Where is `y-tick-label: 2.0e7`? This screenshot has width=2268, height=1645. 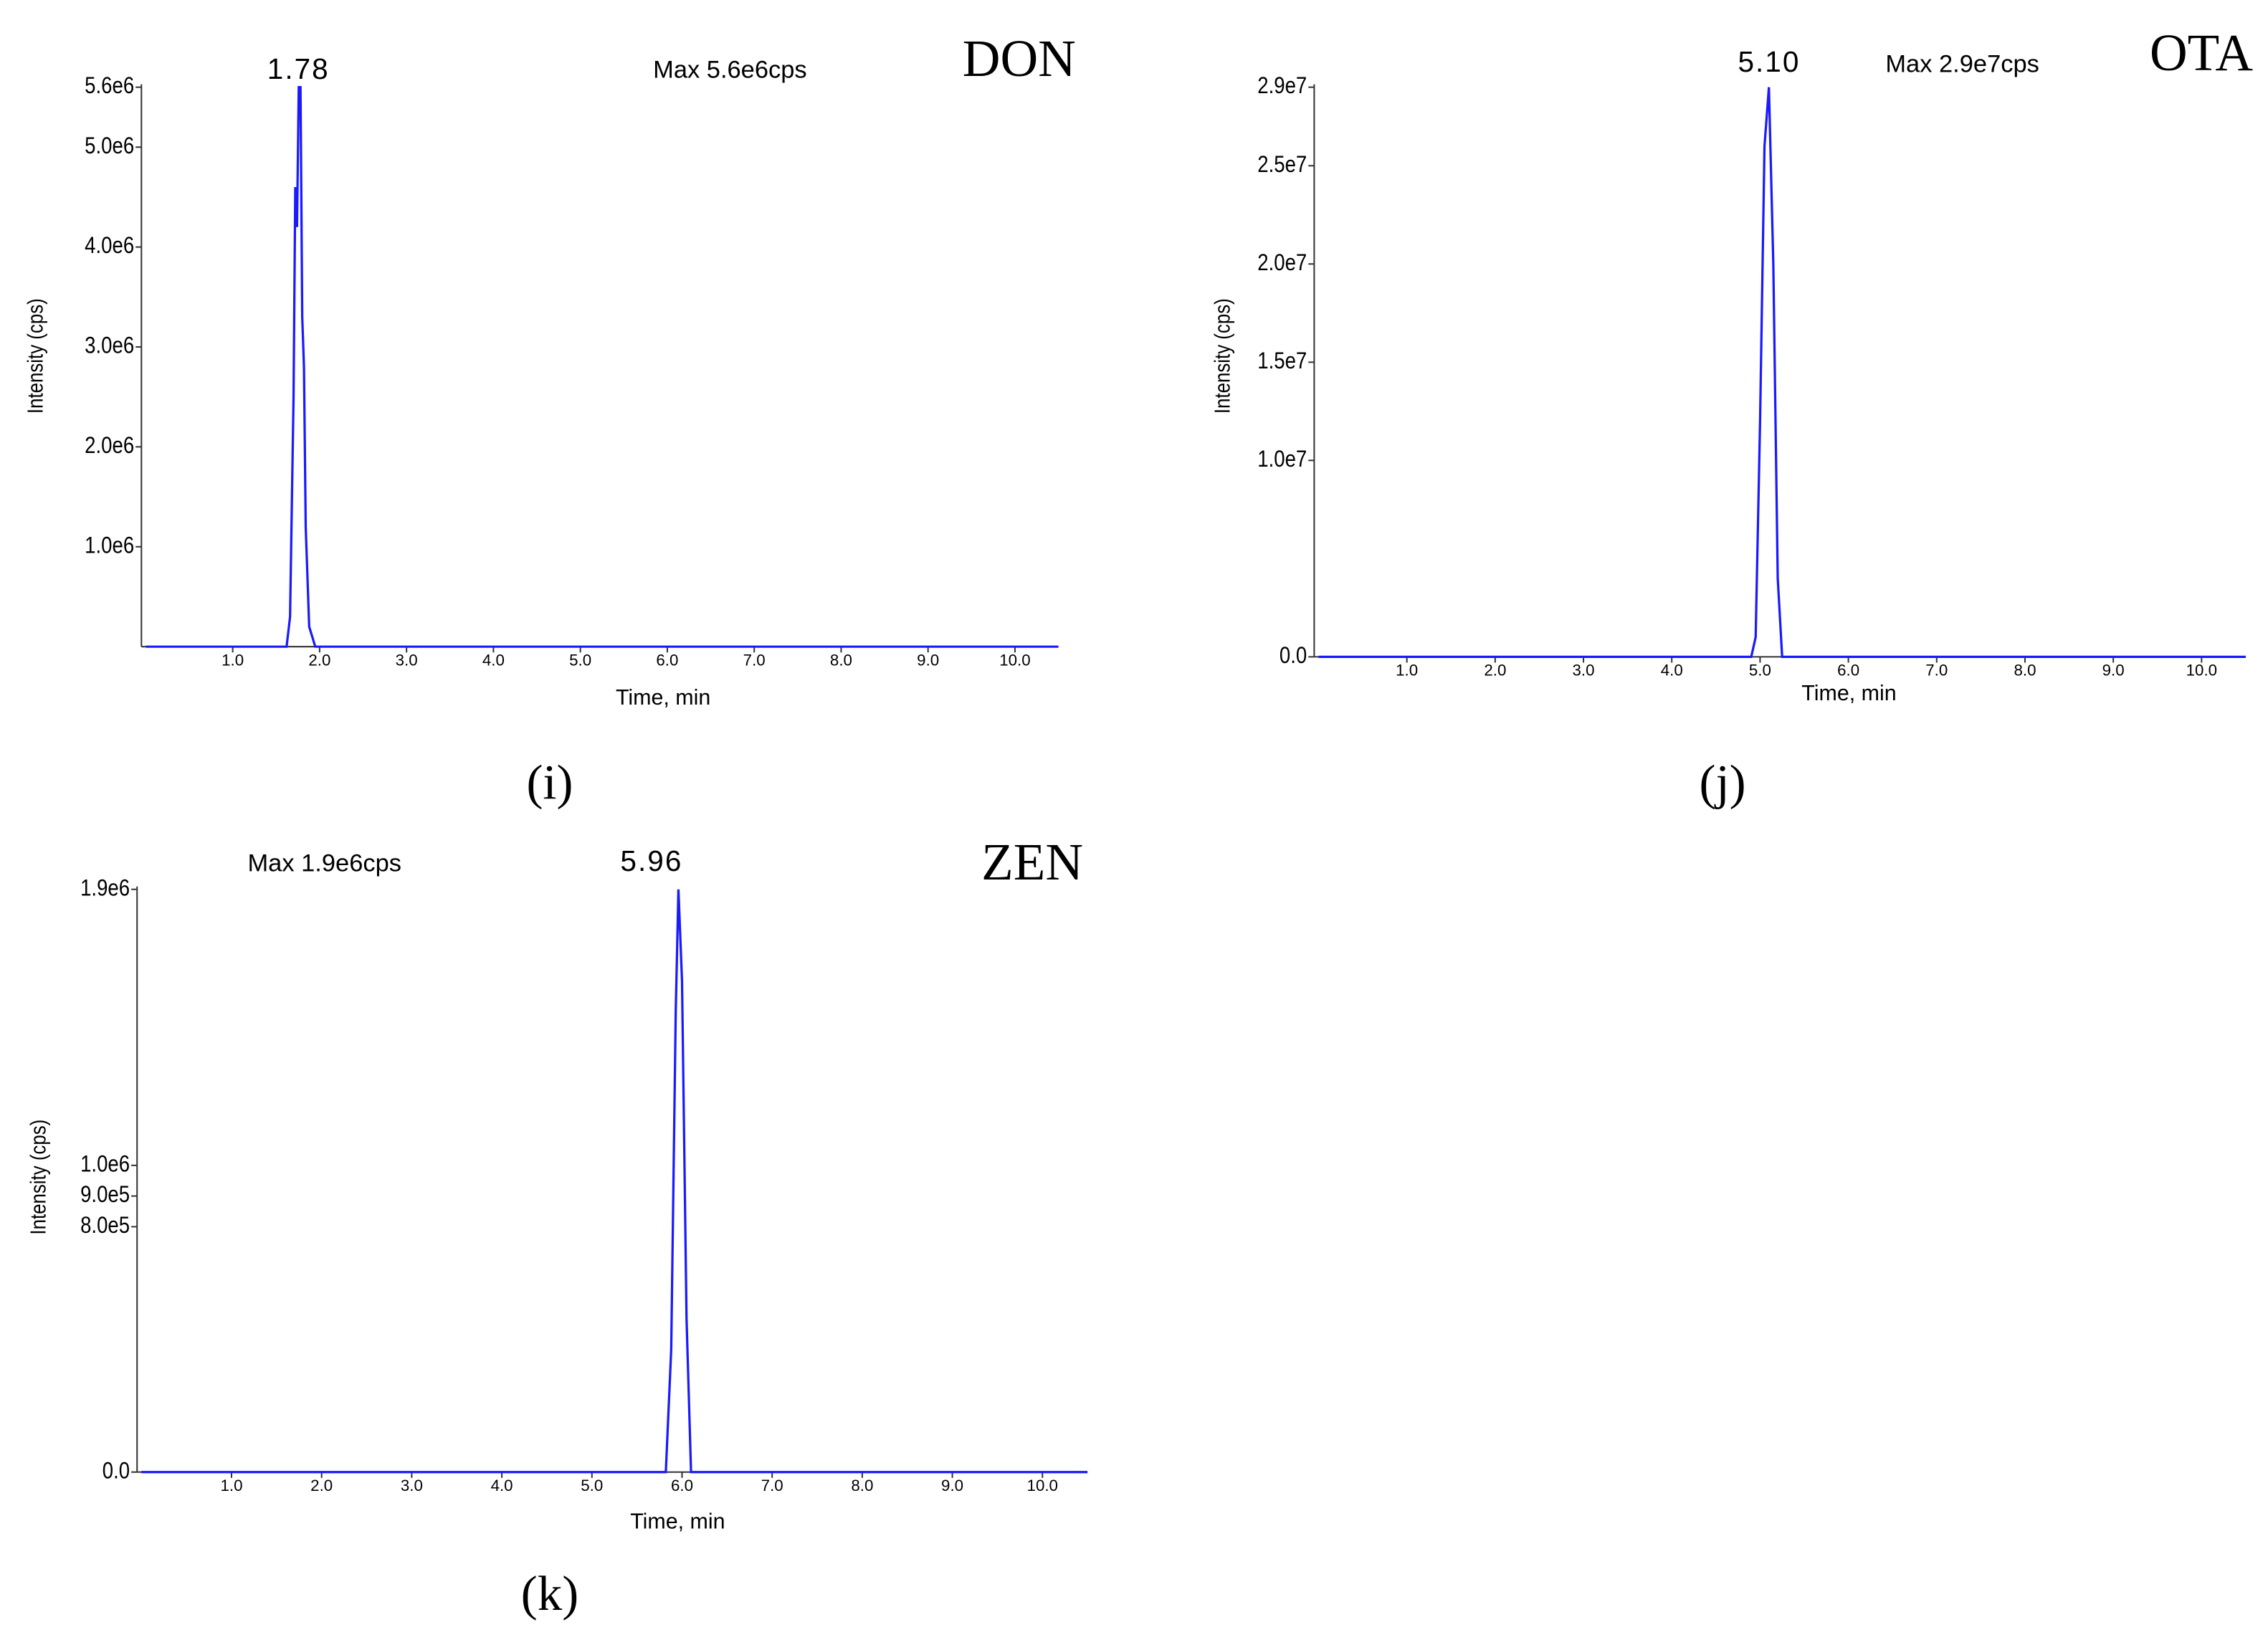
y-tick-label: 2.0e7 is located at coordinates (1282, 263).